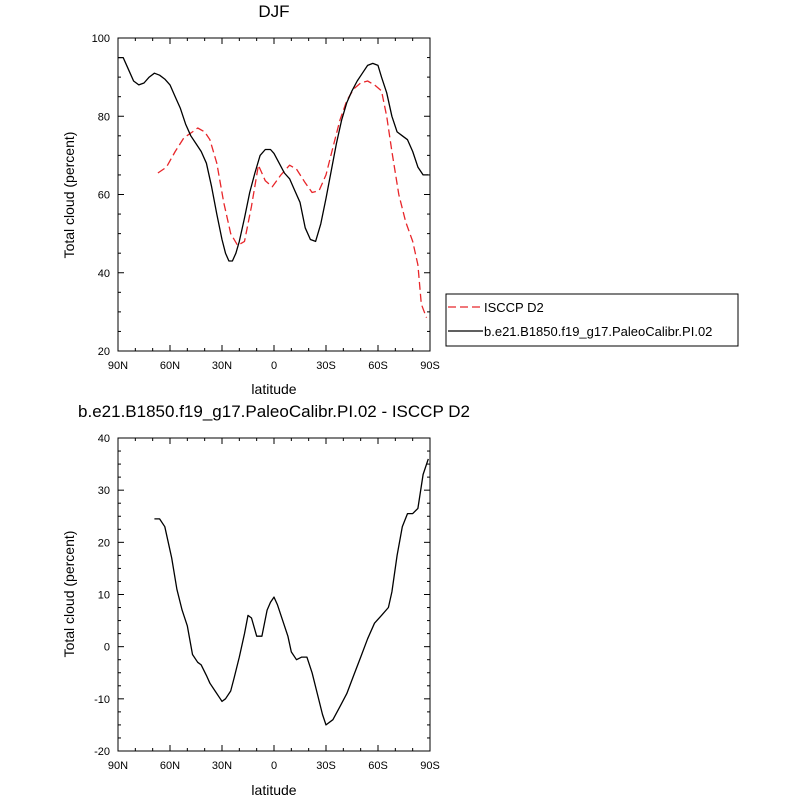 The width and height of the screenshot is (800, 800). I want to click on bottom-chart-x-tick-label: 0, so click(274, 766).